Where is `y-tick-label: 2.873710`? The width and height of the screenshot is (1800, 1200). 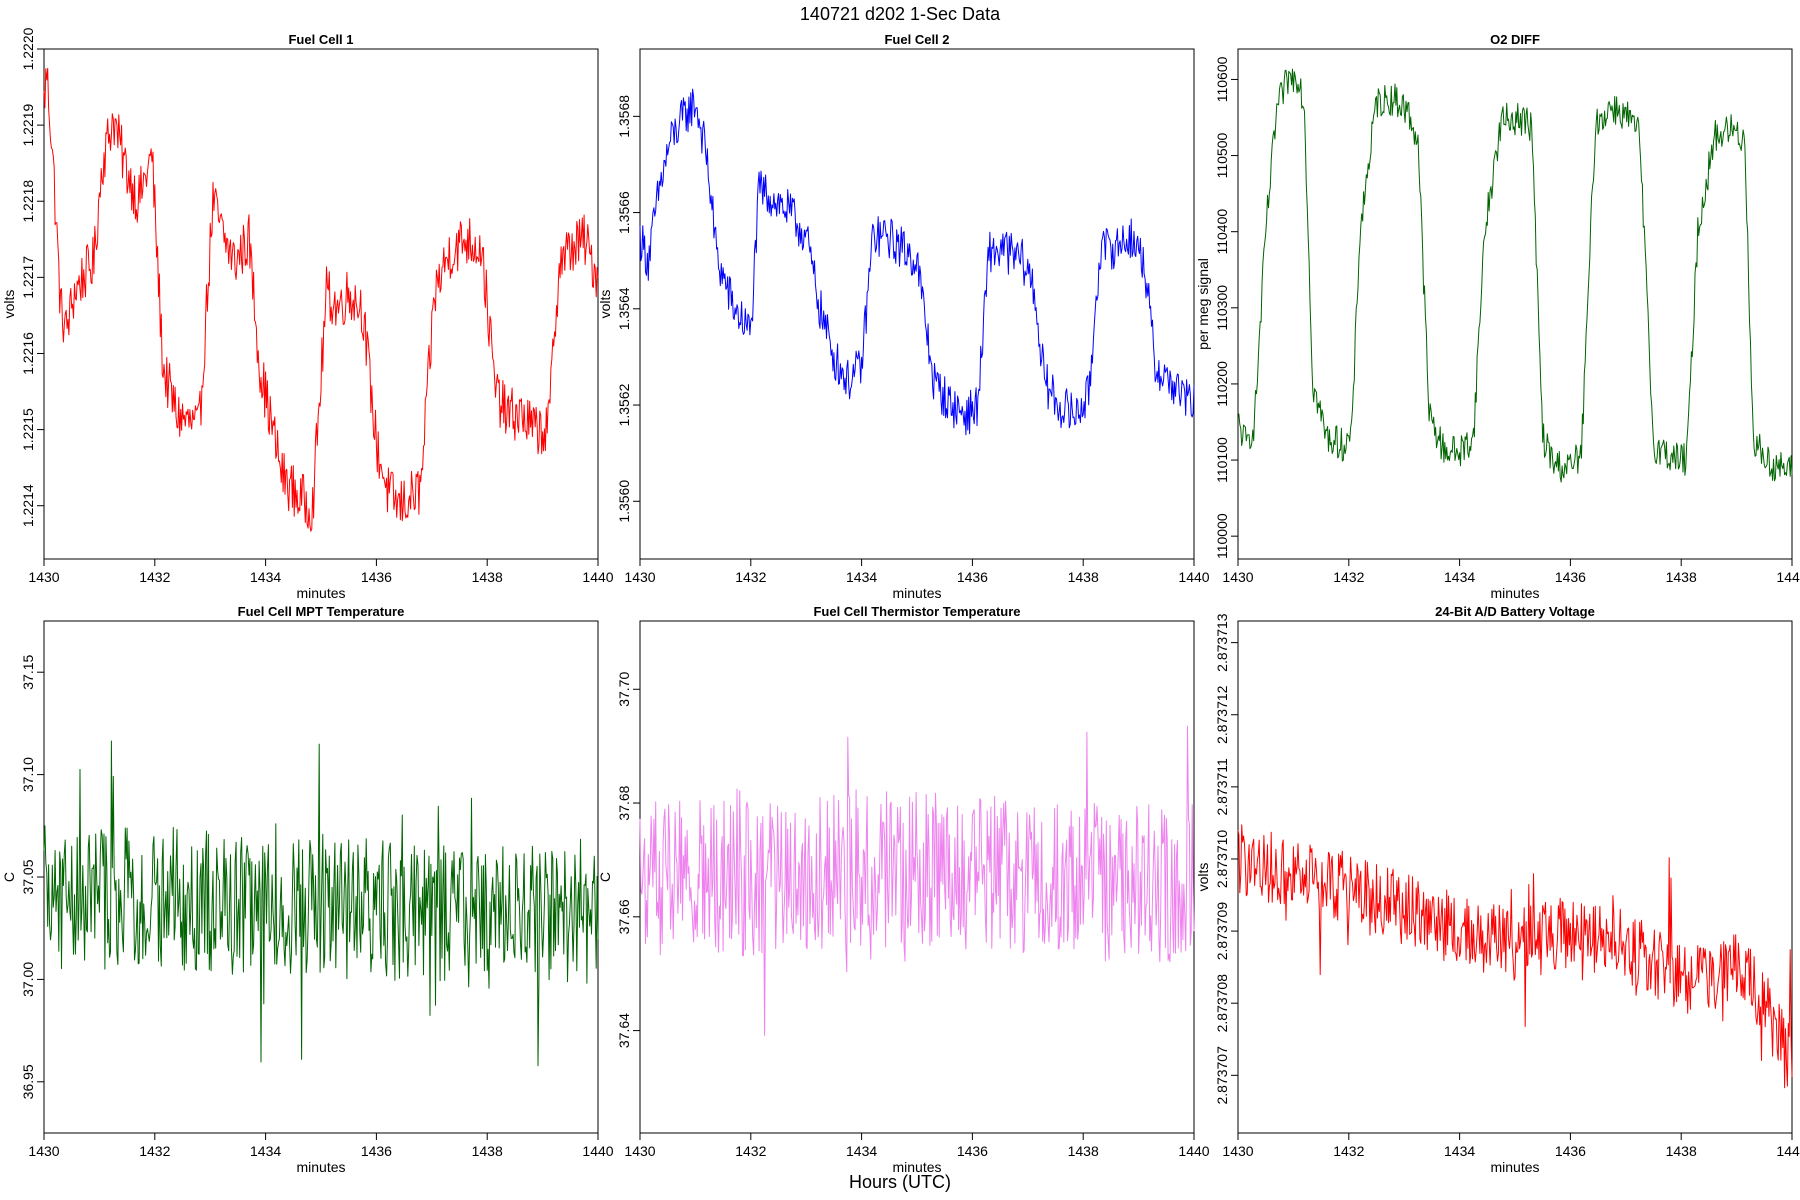 y-tick-label: 2.873710 is located at coordinates (1222, 859).